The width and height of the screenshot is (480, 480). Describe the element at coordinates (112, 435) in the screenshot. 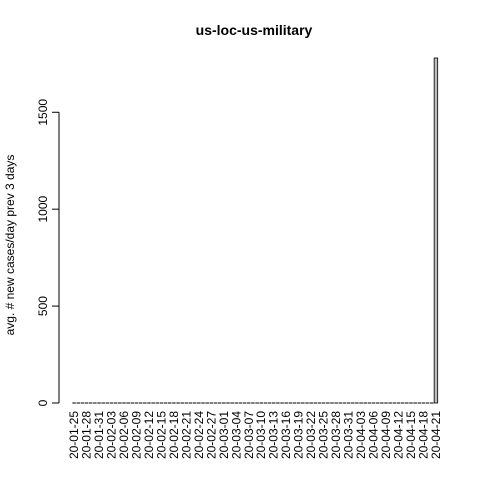

I see `x-tick-label: 20-02-03` at that location.